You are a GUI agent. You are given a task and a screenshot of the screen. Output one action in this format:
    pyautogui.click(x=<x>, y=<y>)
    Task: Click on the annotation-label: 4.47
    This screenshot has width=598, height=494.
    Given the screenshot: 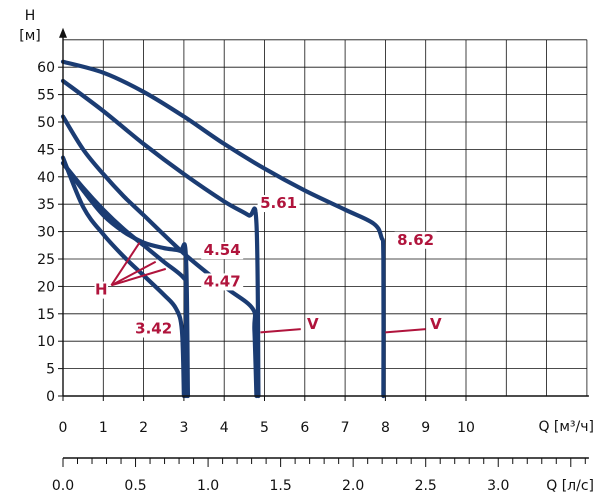 What is the action you would take?
    pyautogui.click(x=222, y=281)
    